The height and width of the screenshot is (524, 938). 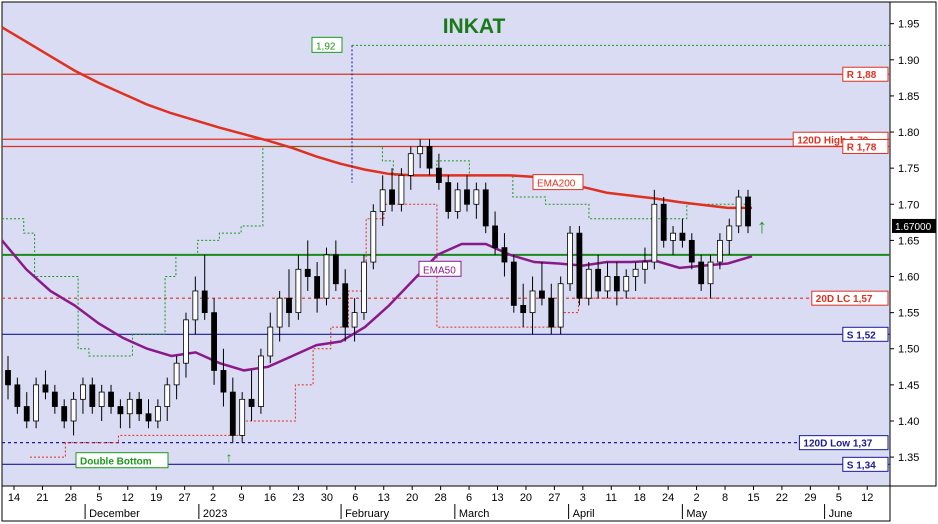 What do you see at coordinates (908, 278) in the screenshot?
I see `y-tick-label: 1.60` at bounding box center [908, 278].